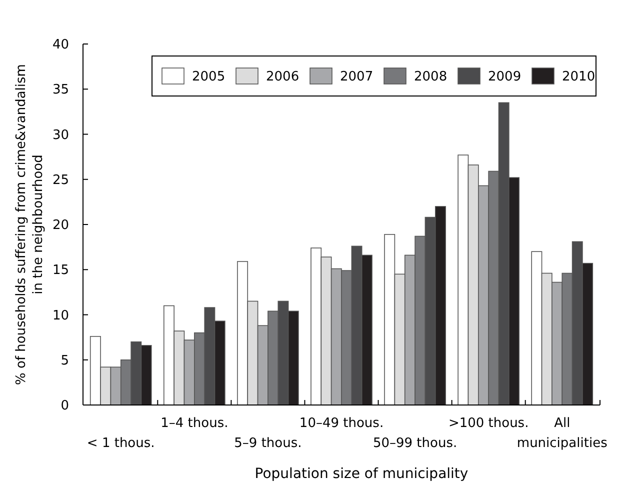 The image size is (636, 485). What do you see at coordinates (488, 423) in the screenshot?
I see `x-tick-label: >100 thous.` at bounding box center [488, 423].